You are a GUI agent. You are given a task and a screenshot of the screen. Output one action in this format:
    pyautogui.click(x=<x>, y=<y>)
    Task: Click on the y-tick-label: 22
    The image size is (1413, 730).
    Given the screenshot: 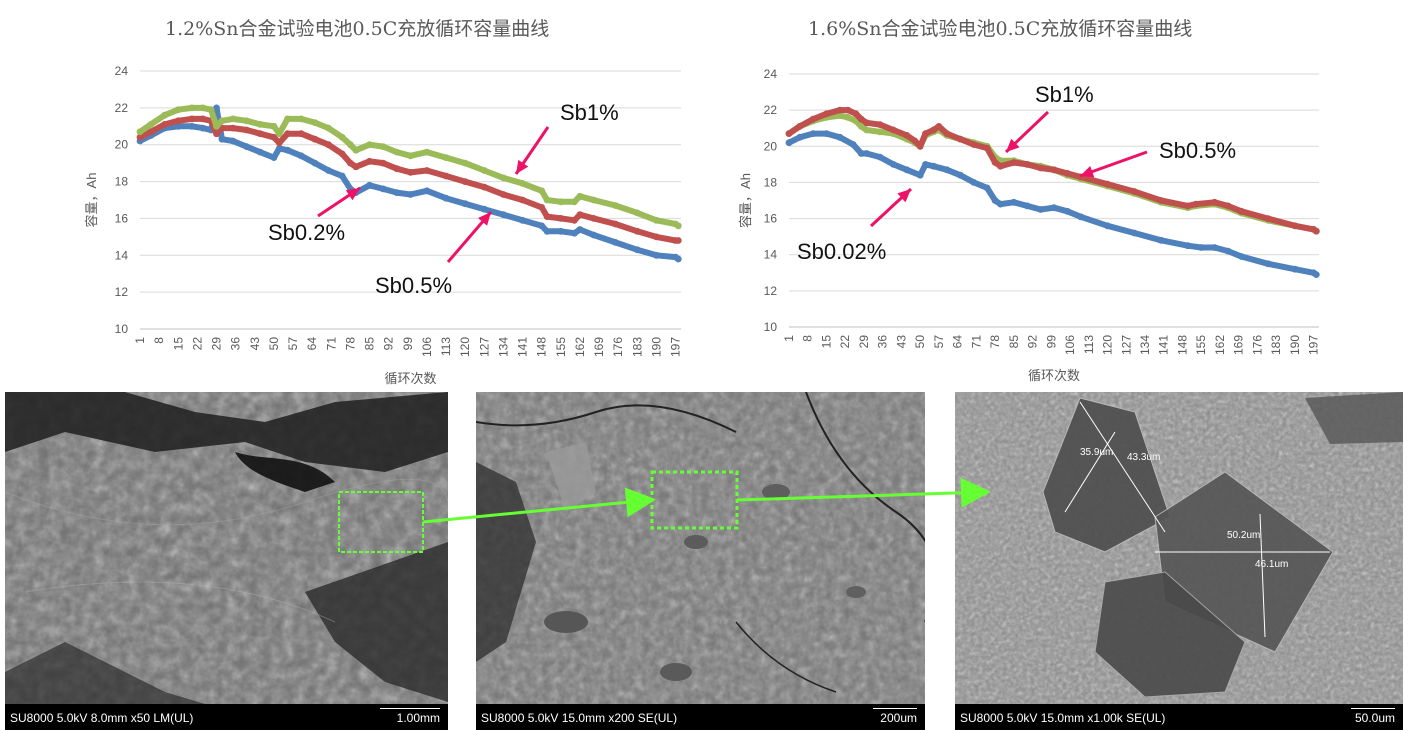 What is the action you would take?
    pyautogui.click(x=122, y=108)
    